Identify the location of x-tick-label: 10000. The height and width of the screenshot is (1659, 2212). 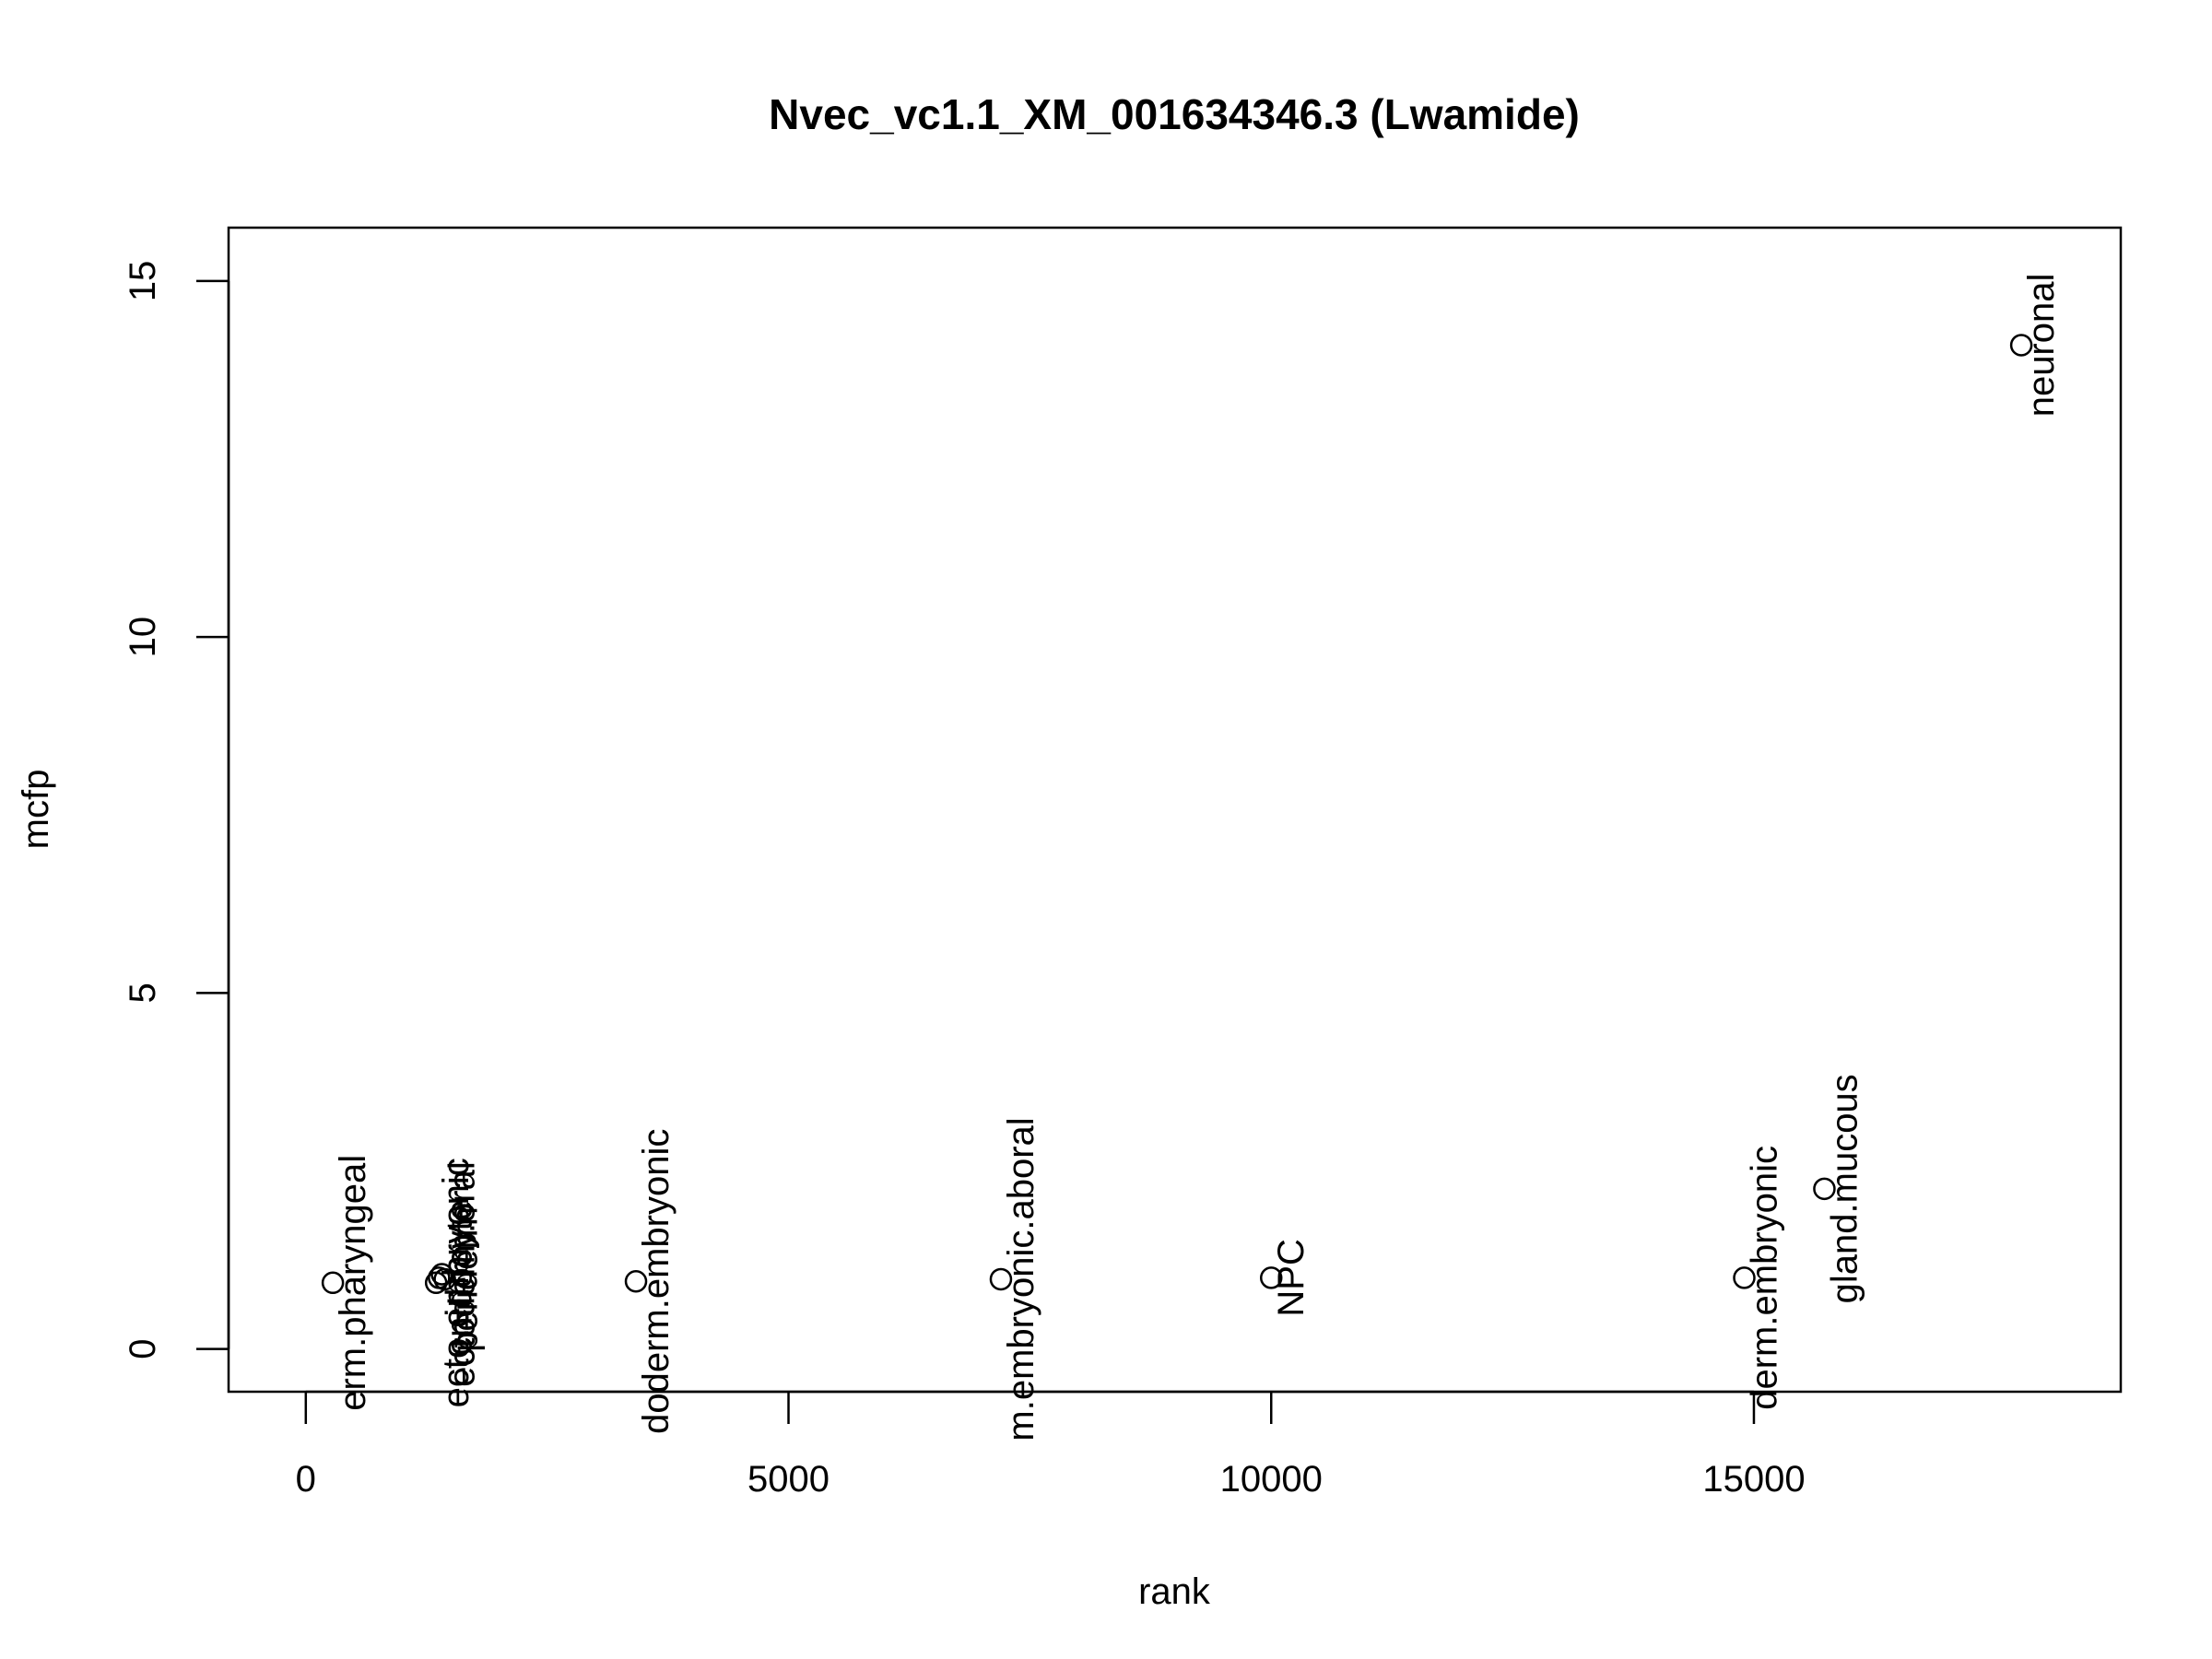
(1271, 1479).